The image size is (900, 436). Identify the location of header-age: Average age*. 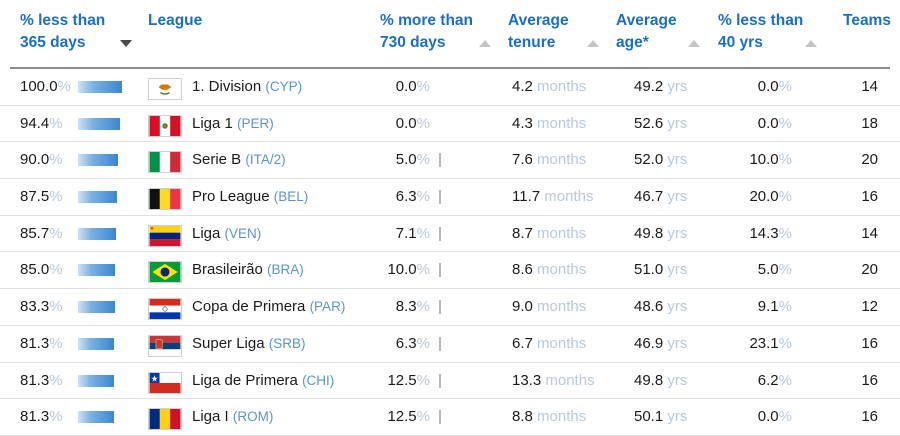
(646, 32).